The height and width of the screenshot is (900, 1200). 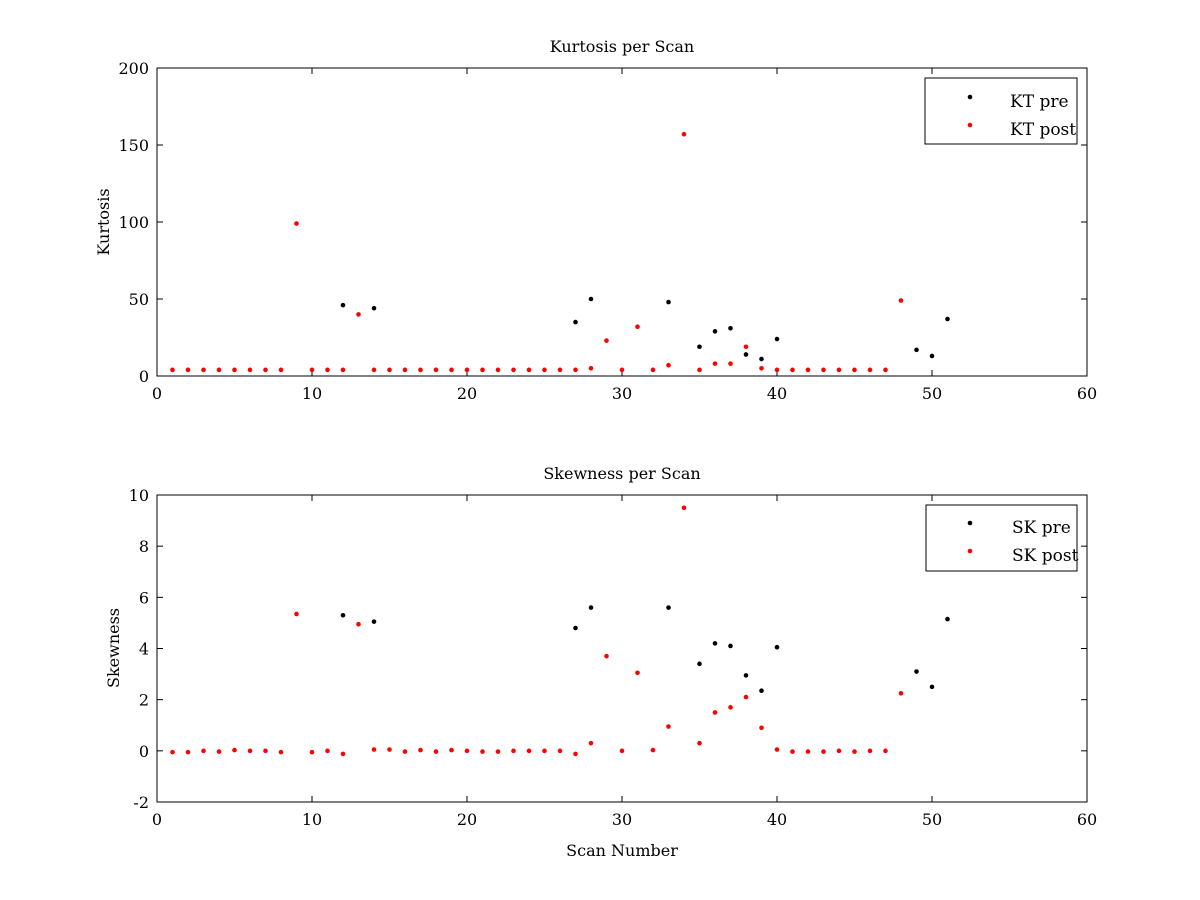 What do you see at coordinates (777, 819) in the screenshot?
I see `skewness-x-tick-label: 40` at bounding box center [777, 819].